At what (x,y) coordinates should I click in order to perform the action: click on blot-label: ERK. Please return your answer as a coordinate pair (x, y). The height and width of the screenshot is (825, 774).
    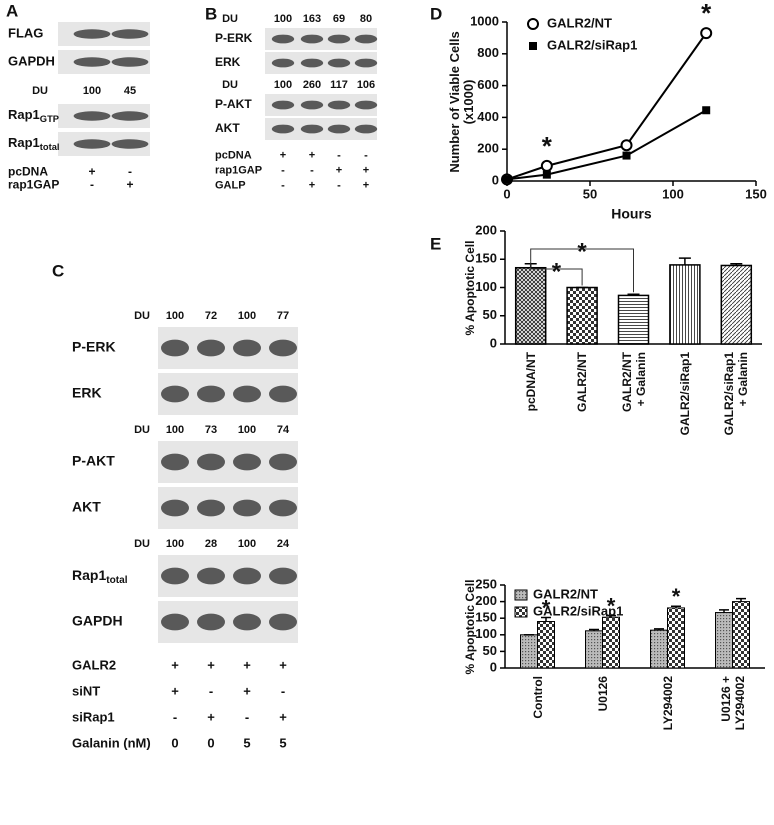
    Looking at the image, I should click on (87, 393).